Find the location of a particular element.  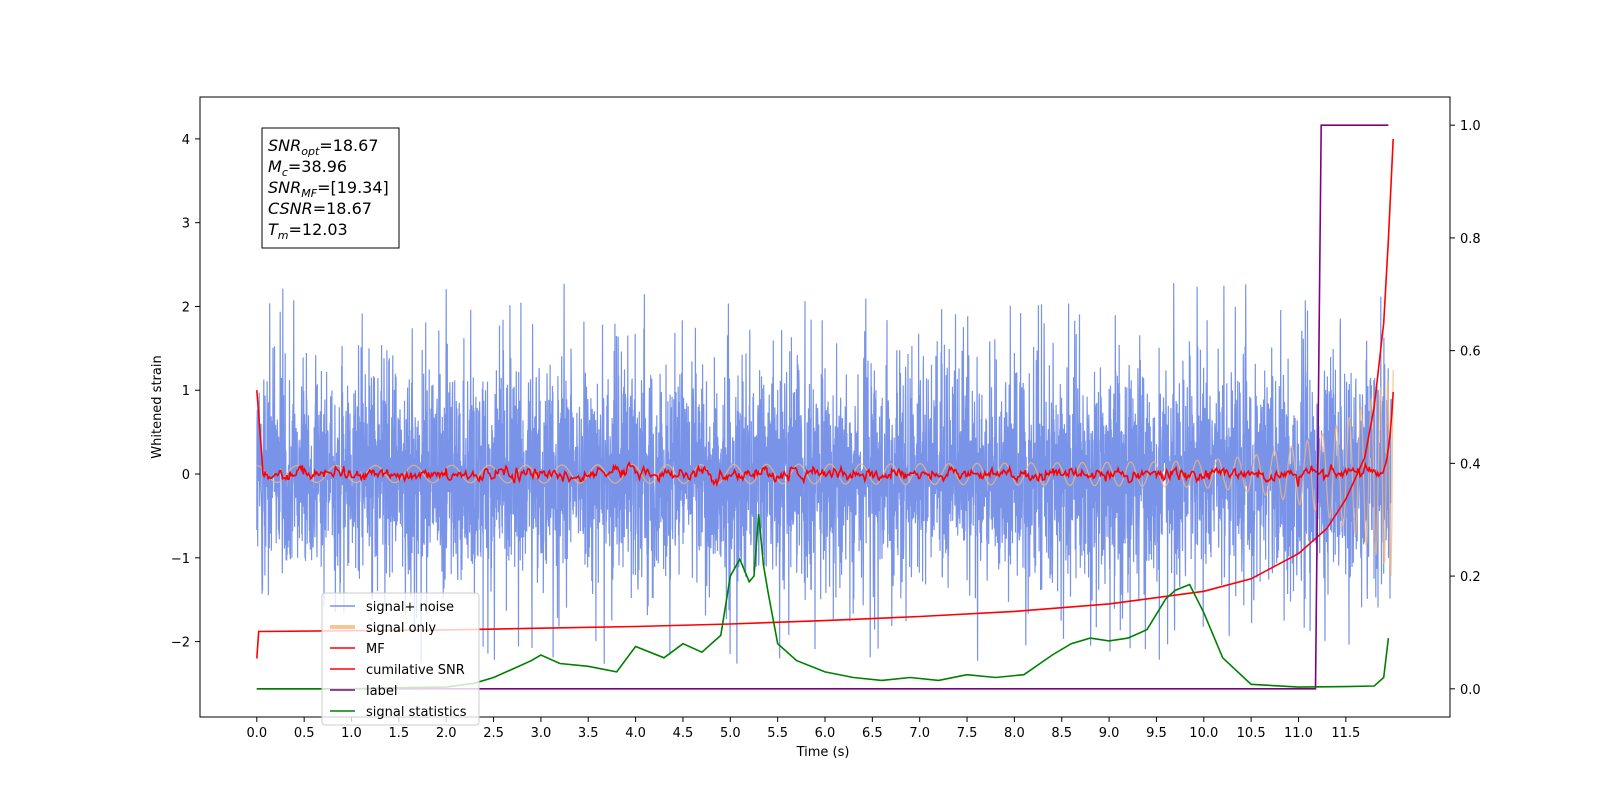

y2-tick-label: 1.0 is located at coordinates (1470, 126).